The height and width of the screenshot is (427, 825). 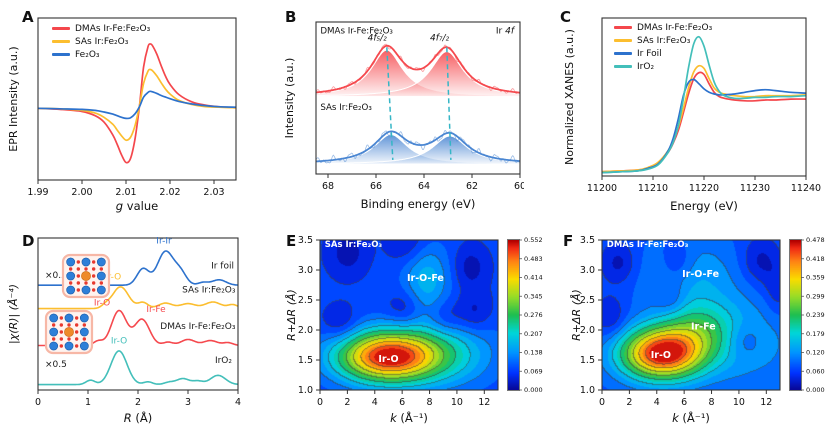 What do you see at coordinates (675, 418) in the screenshot?
I see `panel-F-xlabel-italic: k` at bounding box center [675, 418].